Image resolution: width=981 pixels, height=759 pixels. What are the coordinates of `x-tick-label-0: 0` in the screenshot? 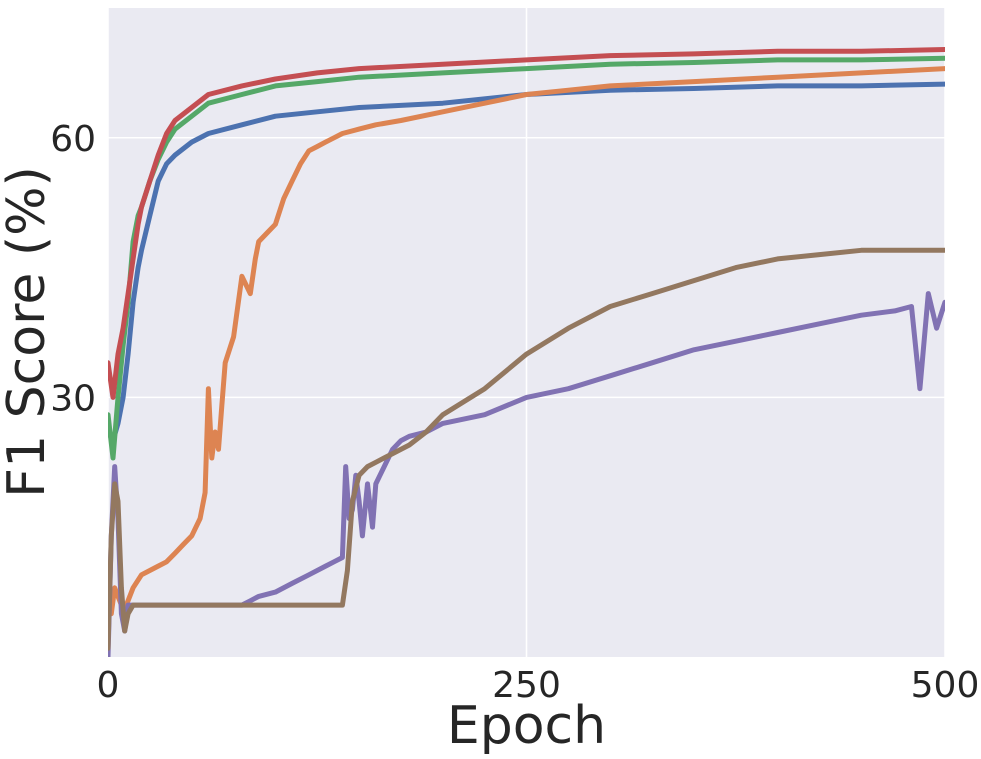 It's located at (108, 685).